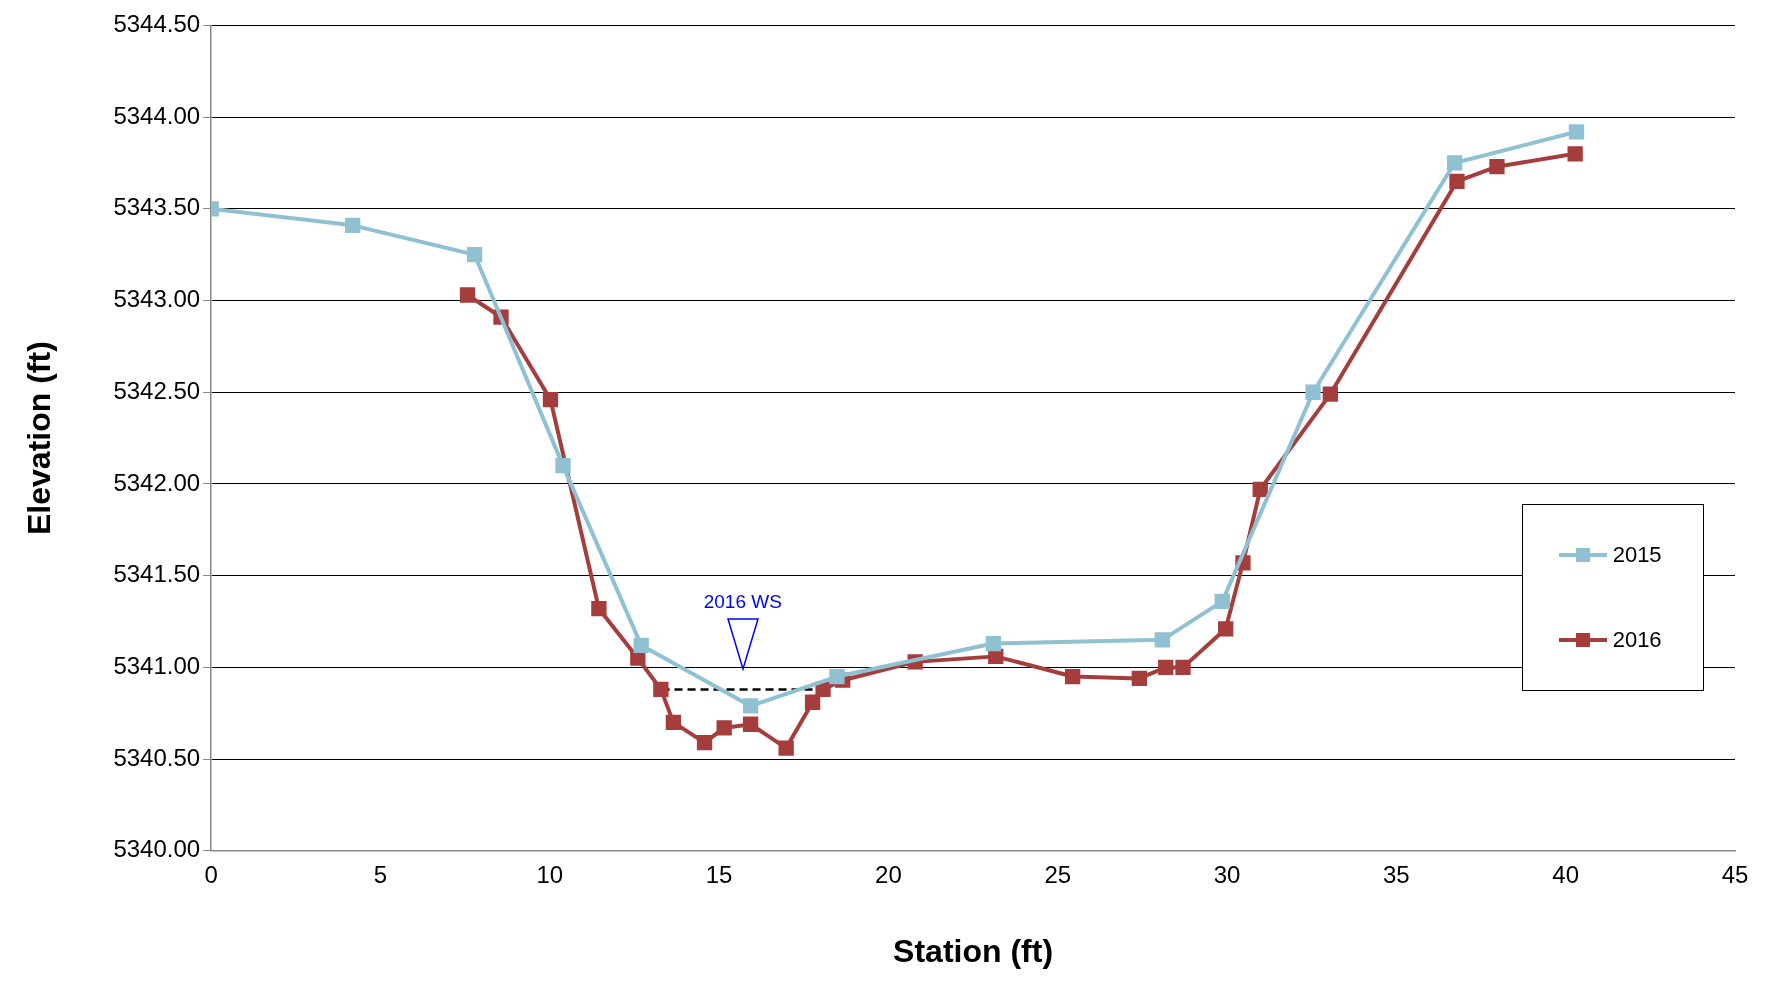 The height and width of the screenshot is (996, 1773). What do you see at coordinates (550, 874) in the screenshot?
I see `x-tick-label: 10` at bounding box center [550, 874].